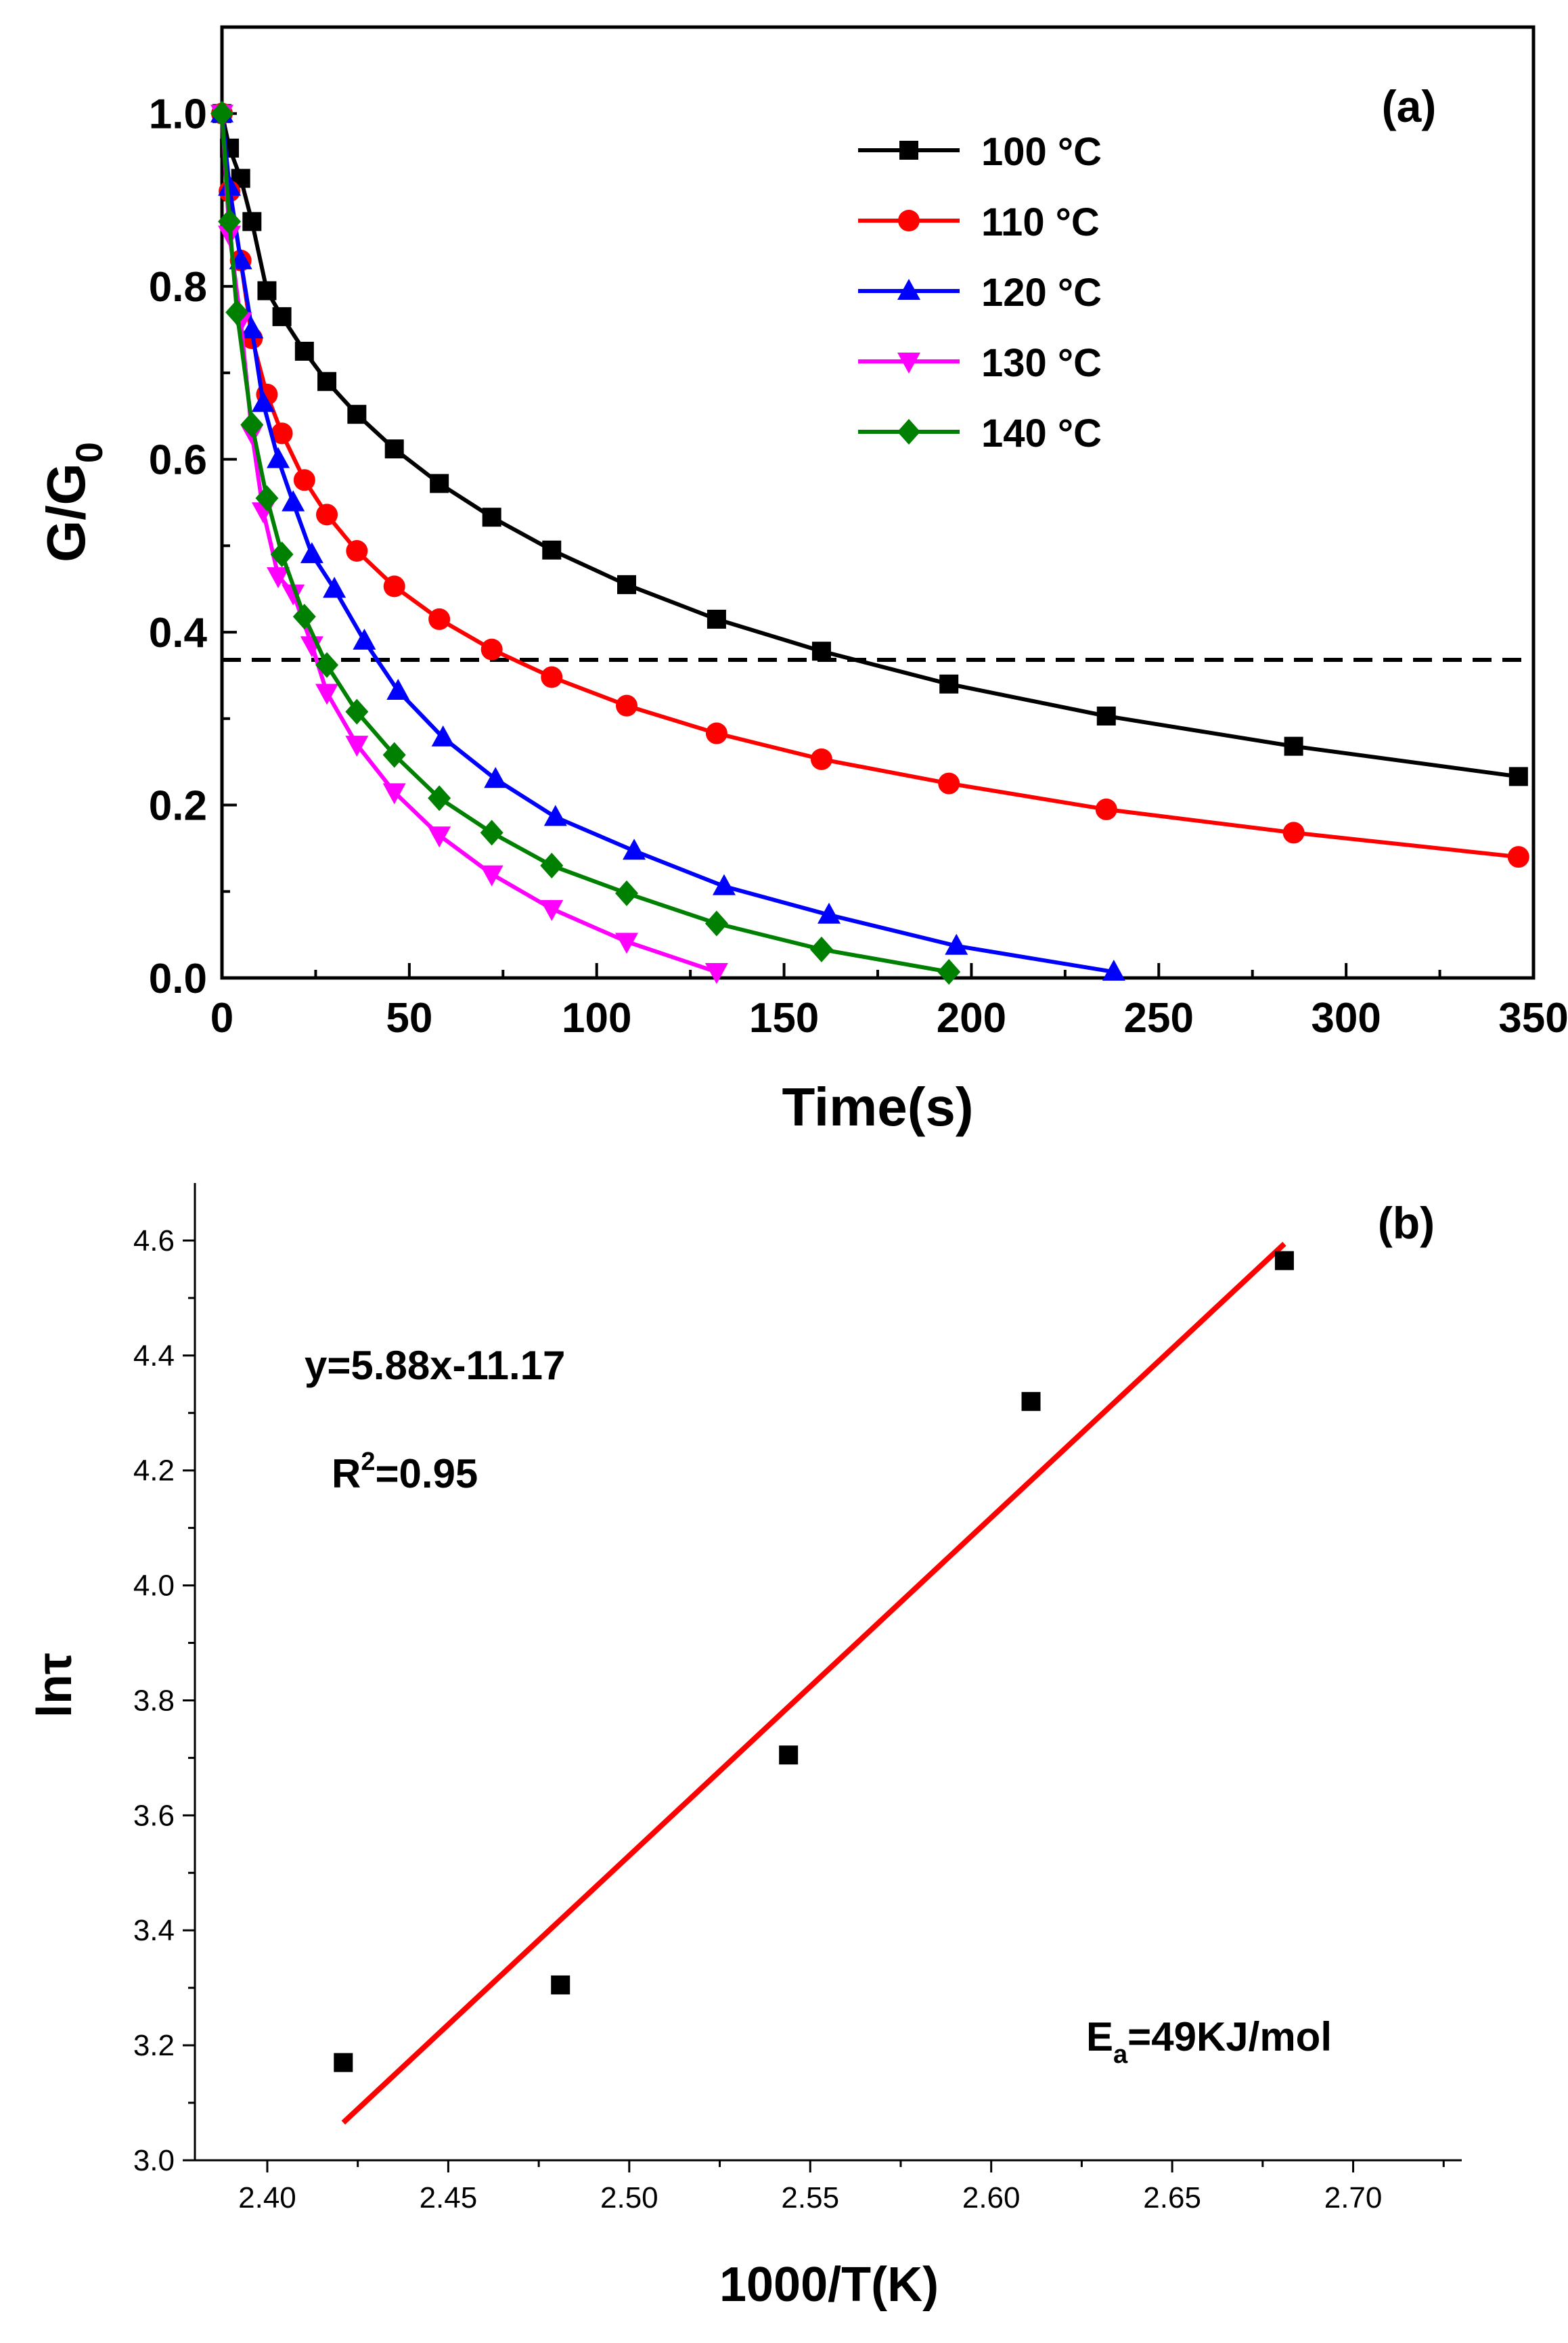  What do you see at coordinates (1353, 2197) in the screenshot?
I see `x-tick-label-b: 2.70` at bounding box center [1353, 2197].